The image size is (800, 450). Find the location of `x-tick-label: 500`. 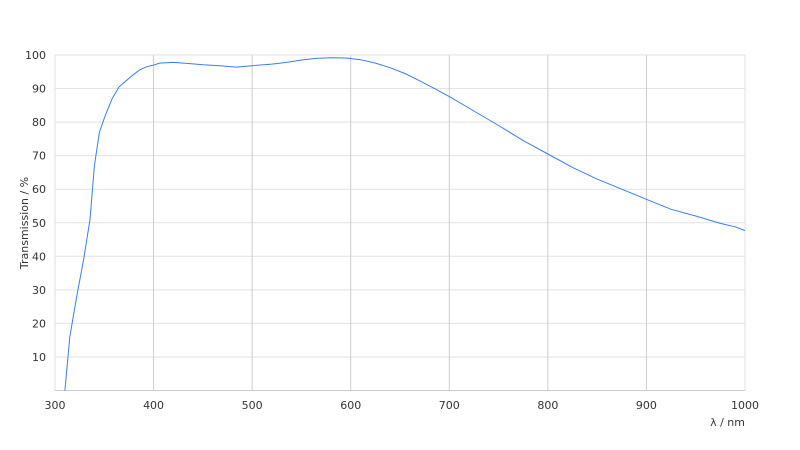

x-tick-label: 500 is located at coordinates (252, 405).